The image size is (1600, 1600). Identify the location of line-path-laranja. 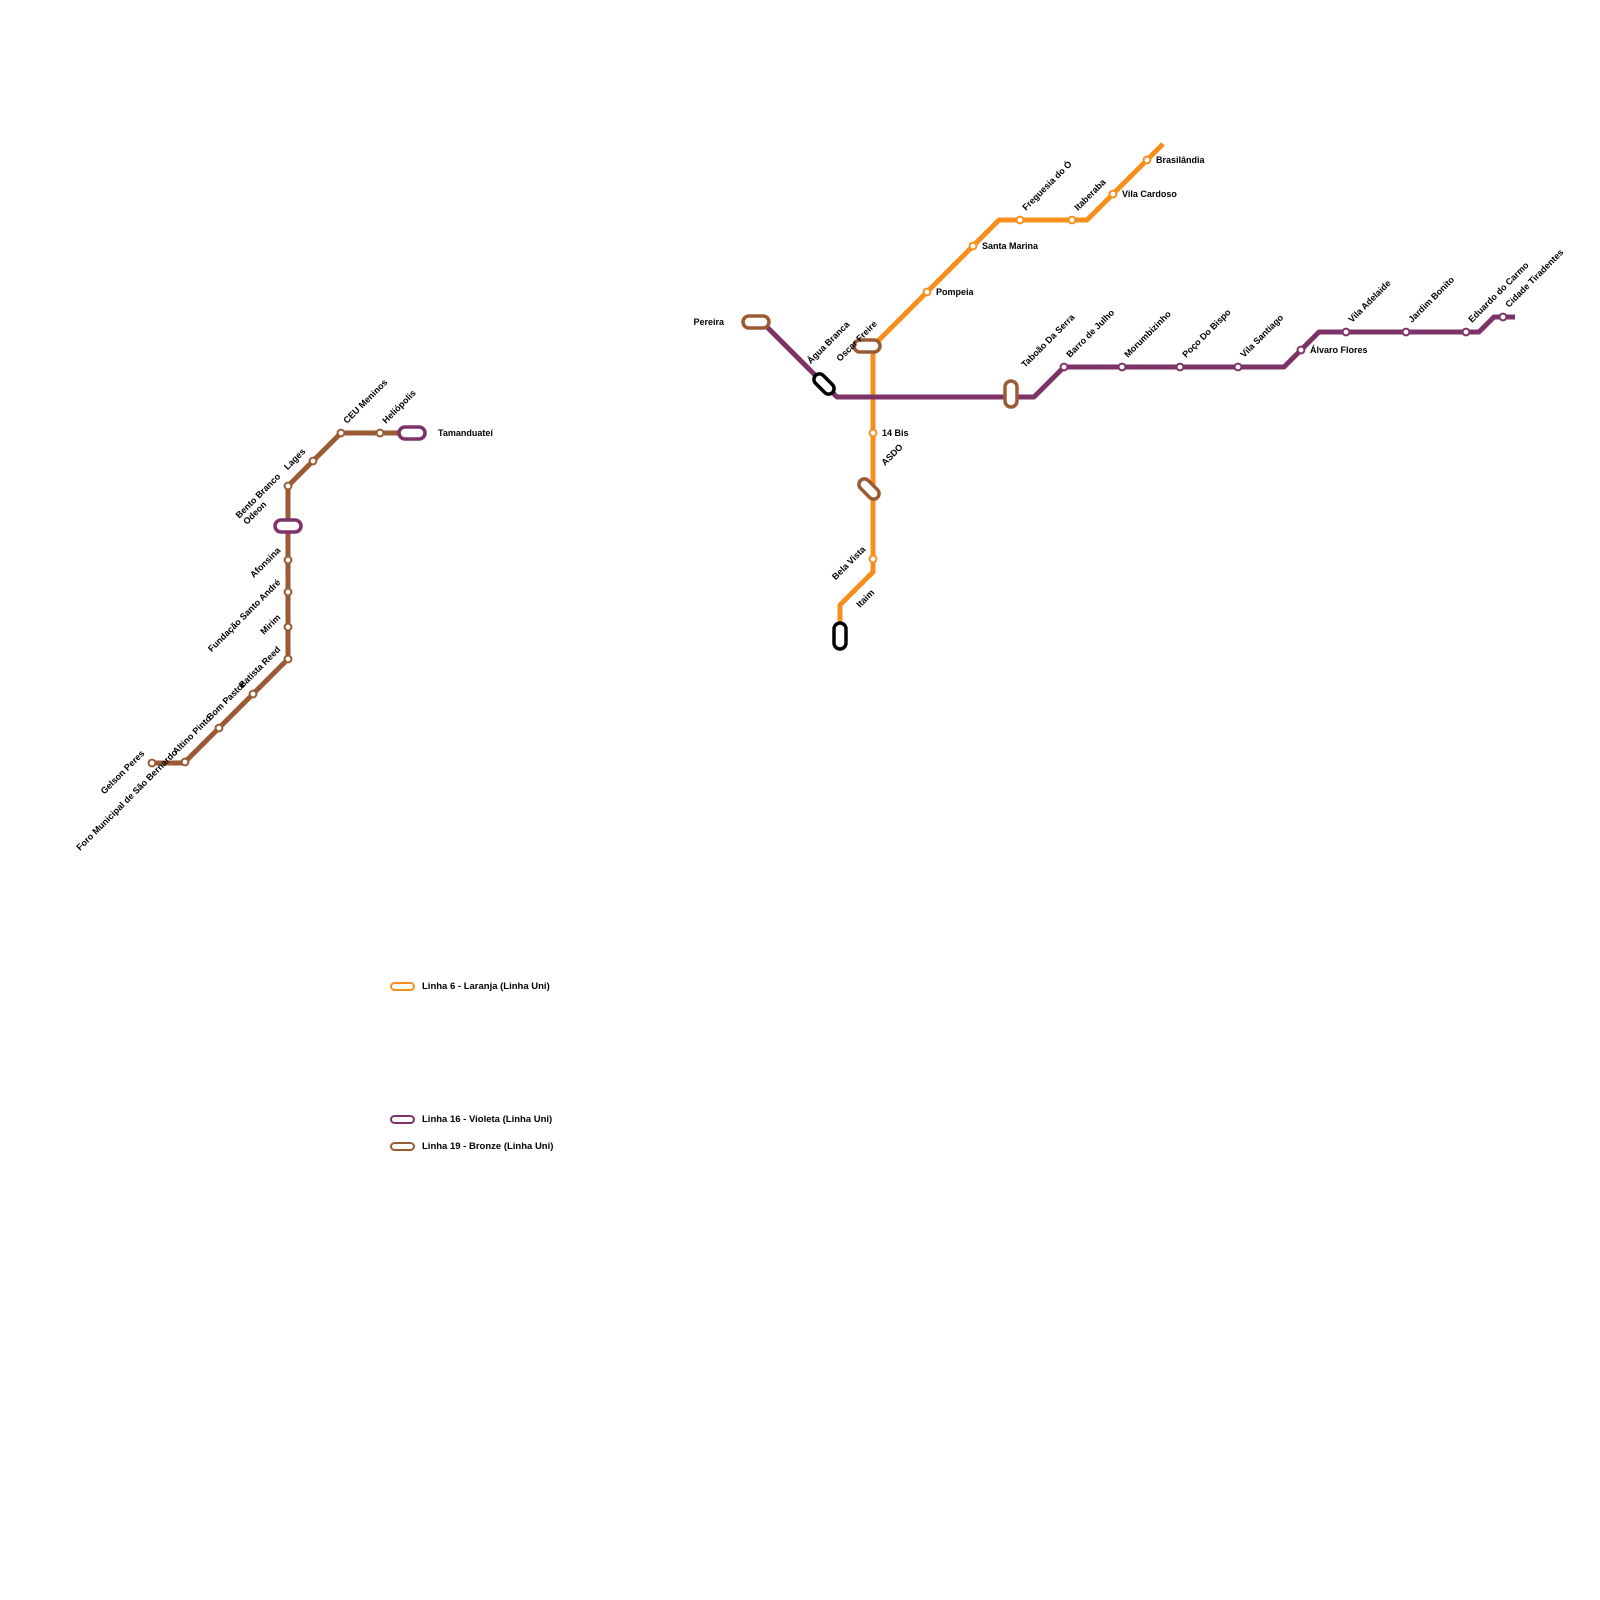
(1001, 391).